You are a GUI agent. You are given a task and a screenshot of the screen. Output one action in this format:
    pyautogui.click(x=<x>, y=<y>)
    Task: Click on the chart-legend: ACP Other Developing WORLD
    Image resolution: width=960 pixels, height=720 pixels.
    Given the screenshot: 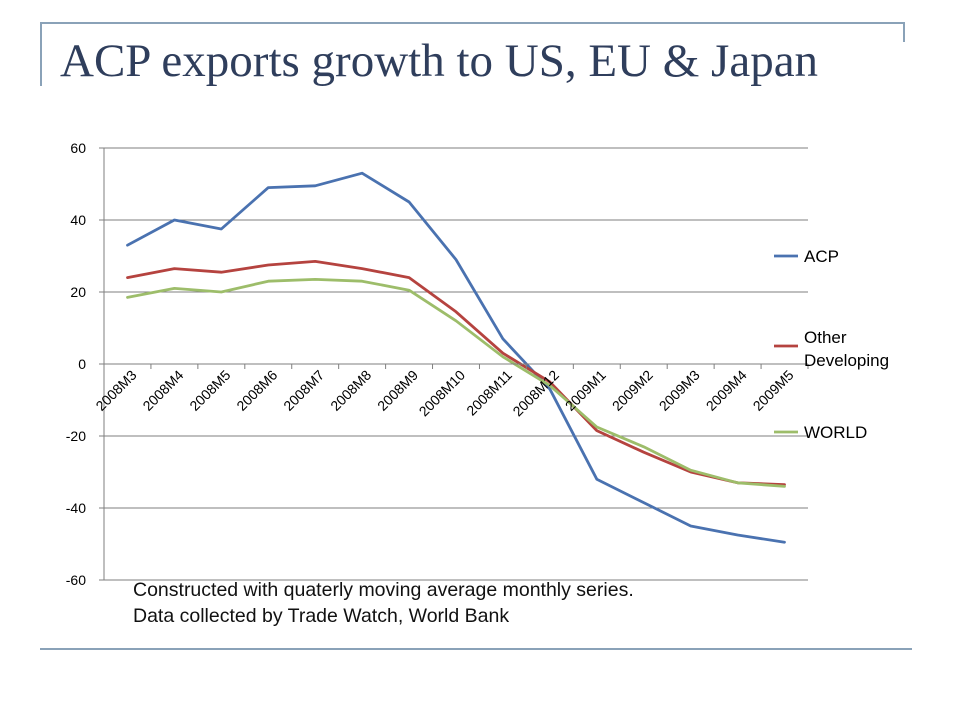 What is the action you would take?
    pyautogui.click(x=831, y=344)
    